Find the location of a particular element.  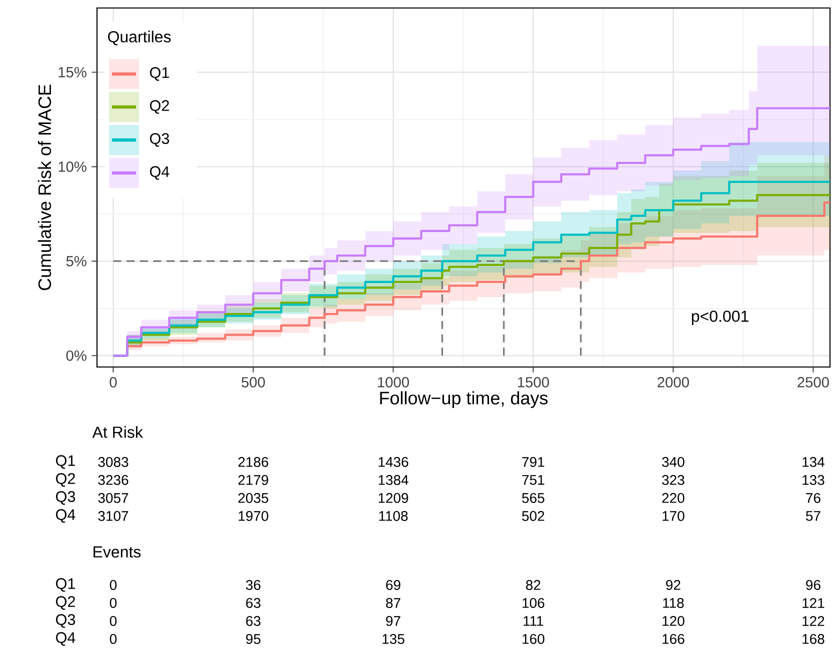

text: 2035 is located at coordinates (253, 498).